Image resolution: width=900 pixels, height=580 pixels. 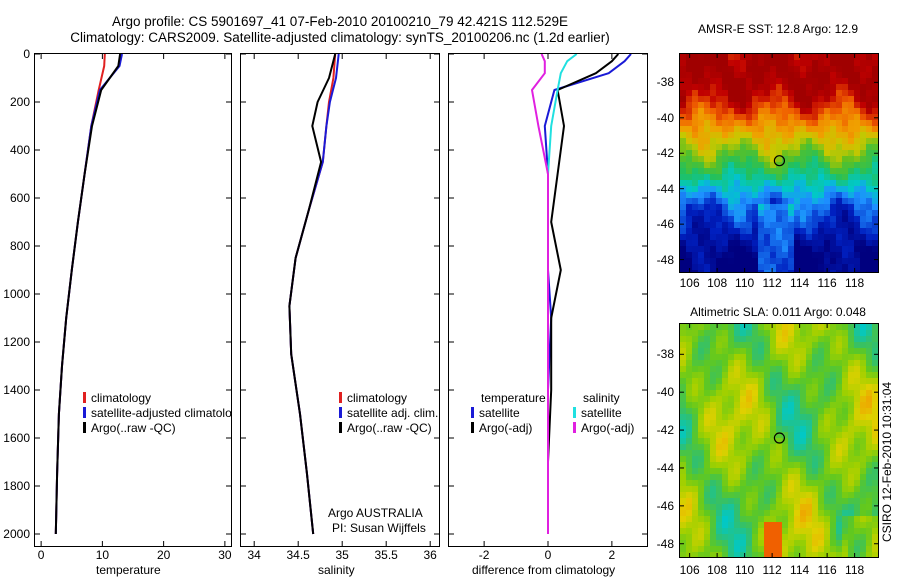 What do you see at coordinates (161, 413) in the screenshot?
I see `legend-label: satellite-adjusted climatology` at bounding box center [161, 413].